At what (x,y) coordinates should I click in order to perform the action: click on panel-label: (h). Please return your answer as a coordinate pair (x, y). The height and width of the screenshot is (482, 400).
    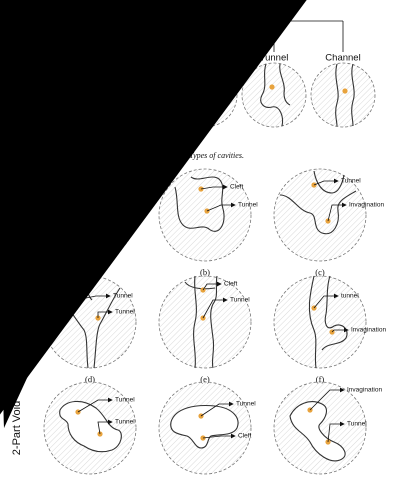
    Looking at the image, I should click on (205, 481).